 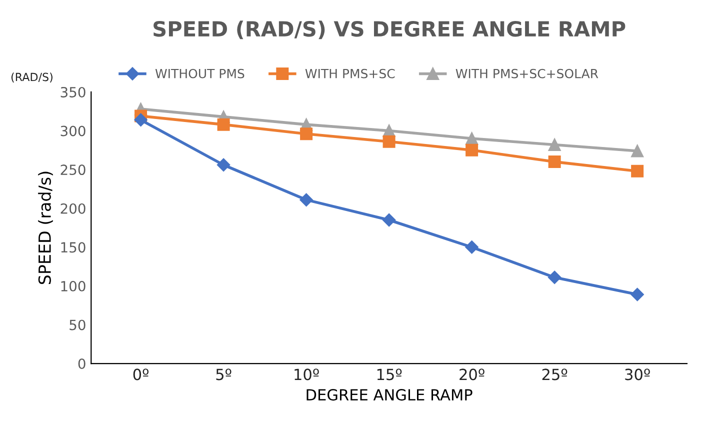 I want to click on x-tick-label: 15º, so click(x=389, y=374).